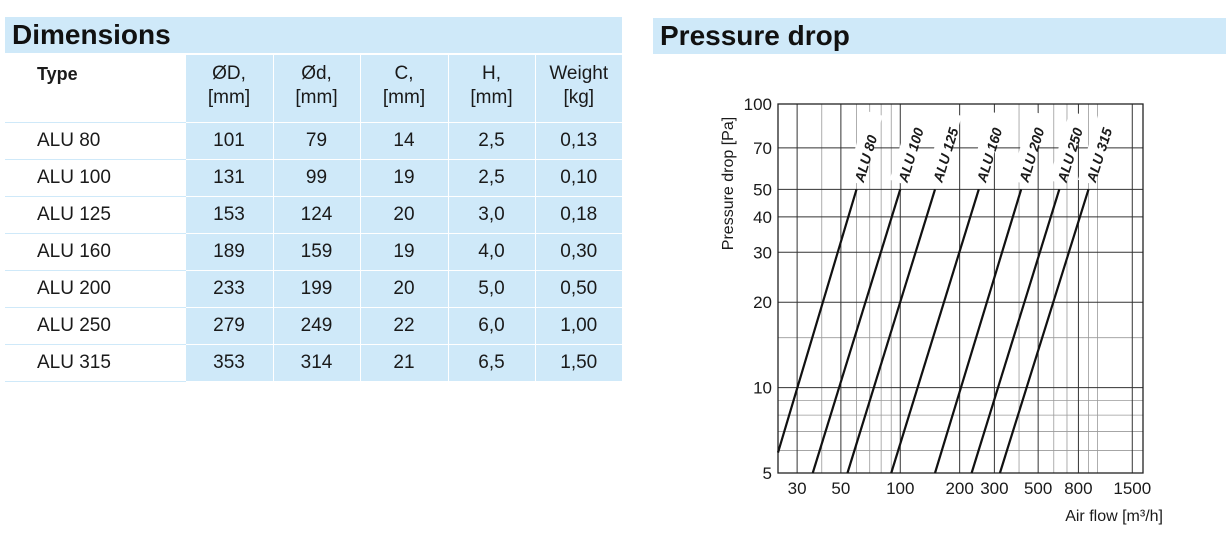 This screenshot has width=1226, height=557. I want to click on column-header: Ød, [mm], so click(316, 89).